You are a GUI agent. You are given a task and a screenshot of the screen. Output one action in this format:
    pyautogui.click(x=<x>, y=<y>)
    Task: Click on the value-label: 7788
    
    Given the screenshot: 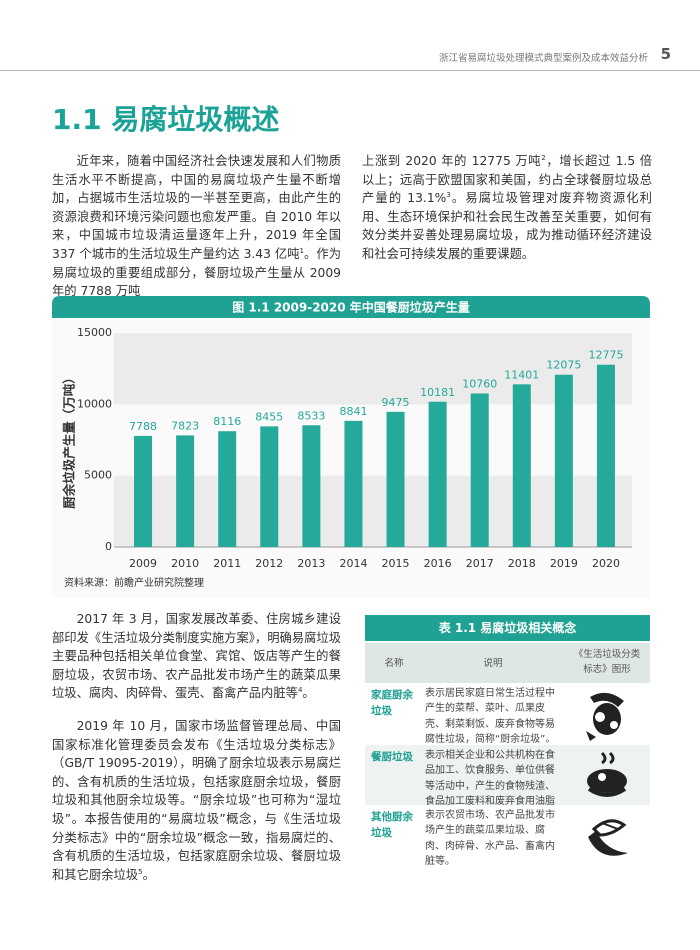 What is the action you would take?
    pyautogui.click(x=143, y=426)
    